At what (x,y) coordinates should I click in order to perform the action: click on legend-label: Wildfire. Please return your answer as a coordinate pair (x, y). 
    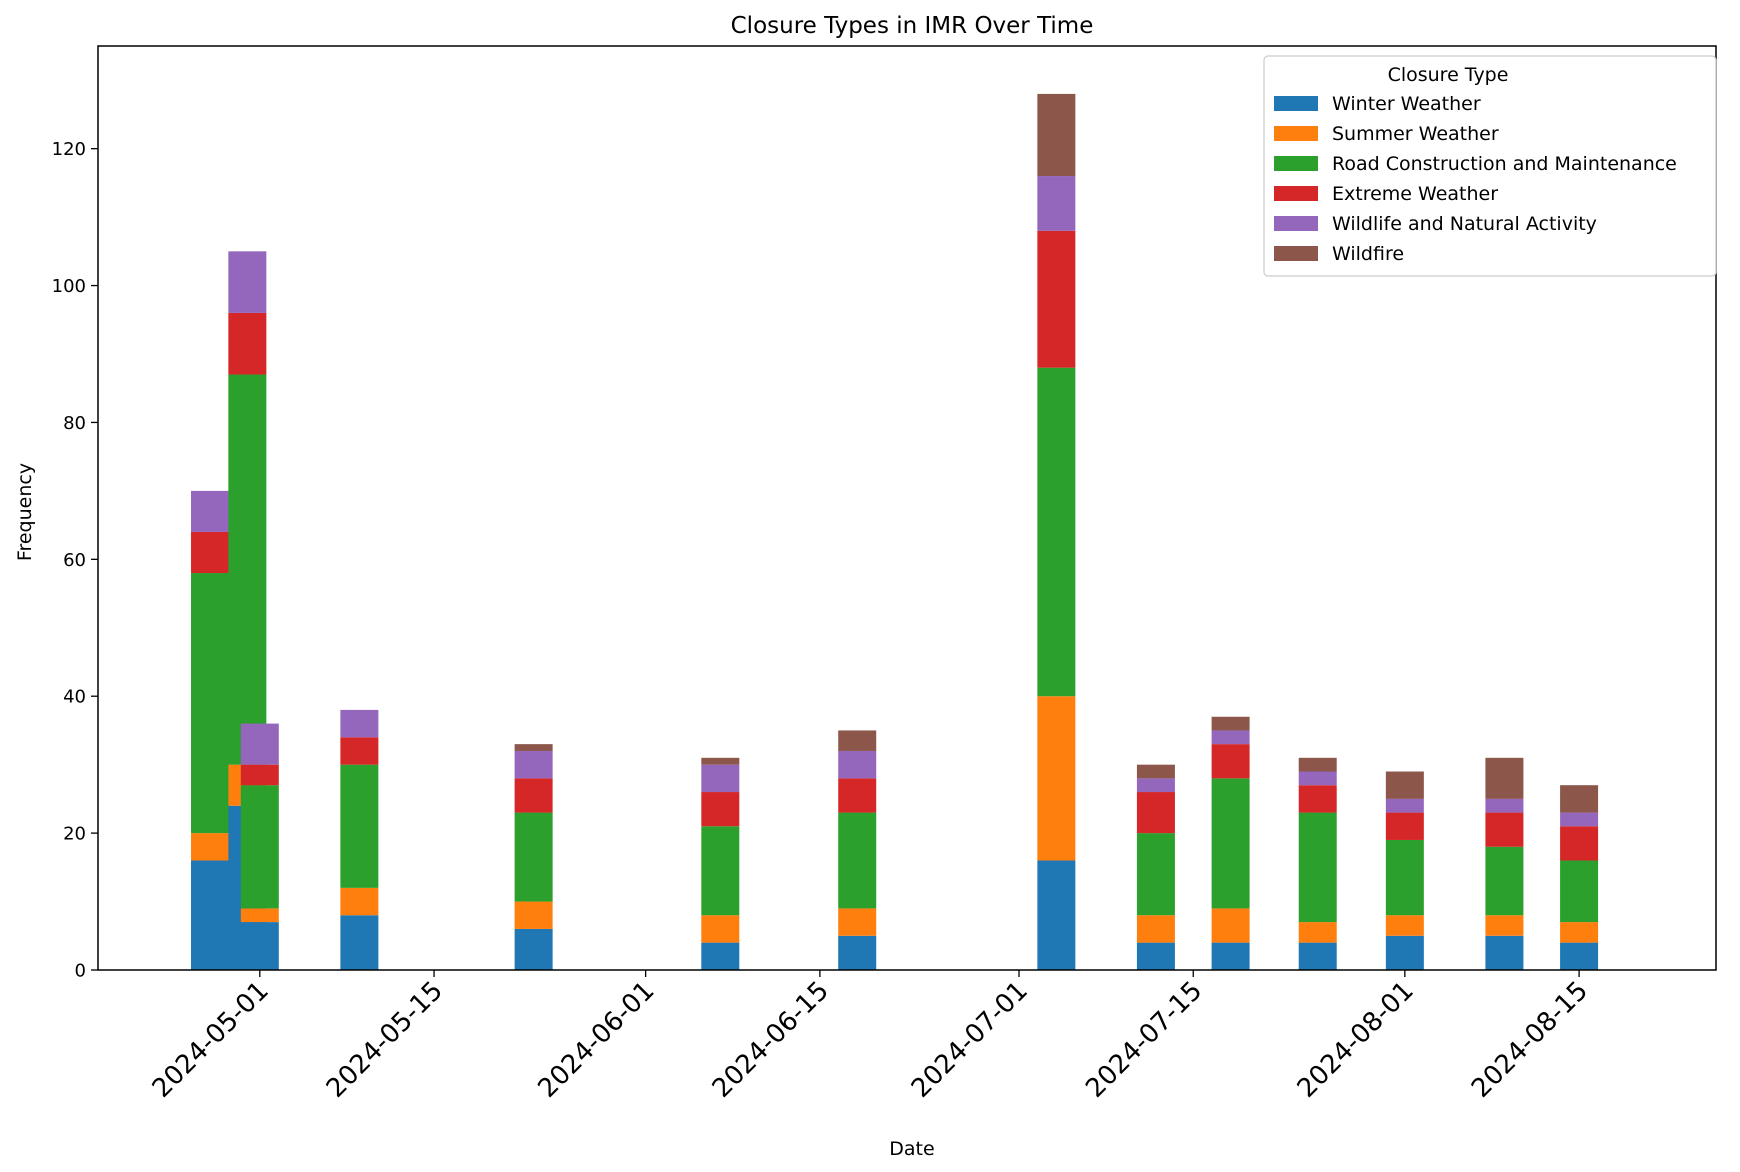
    Looking at the image, I should click on (1368, 254).